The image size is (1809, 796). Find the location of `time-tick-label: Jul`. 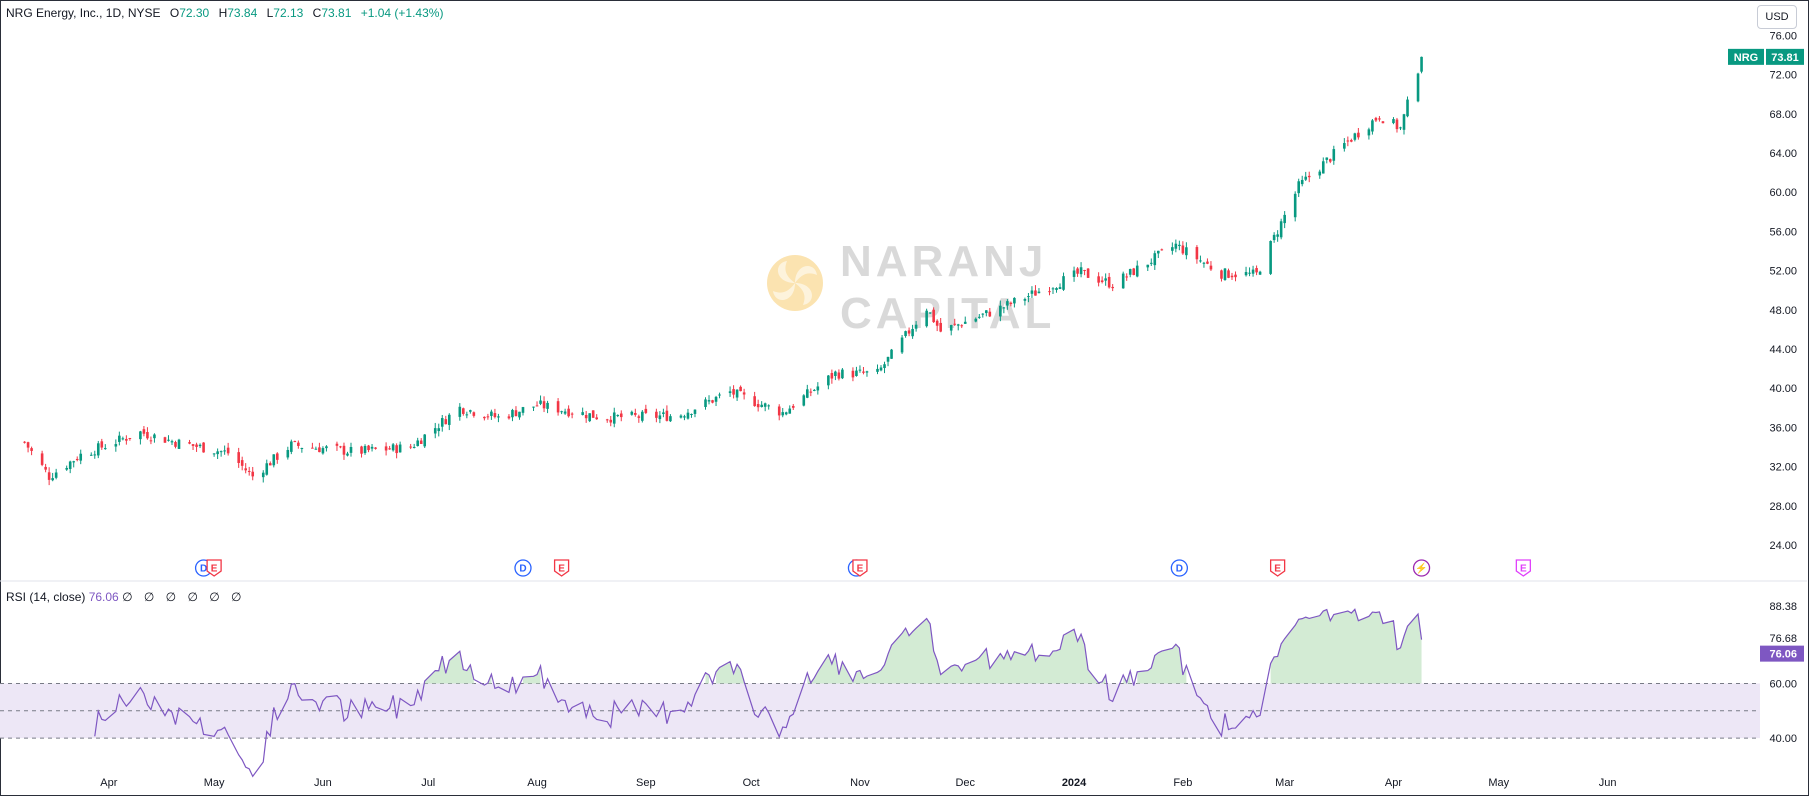

time-tick-label: Jul is located at coordinates (428, 783).